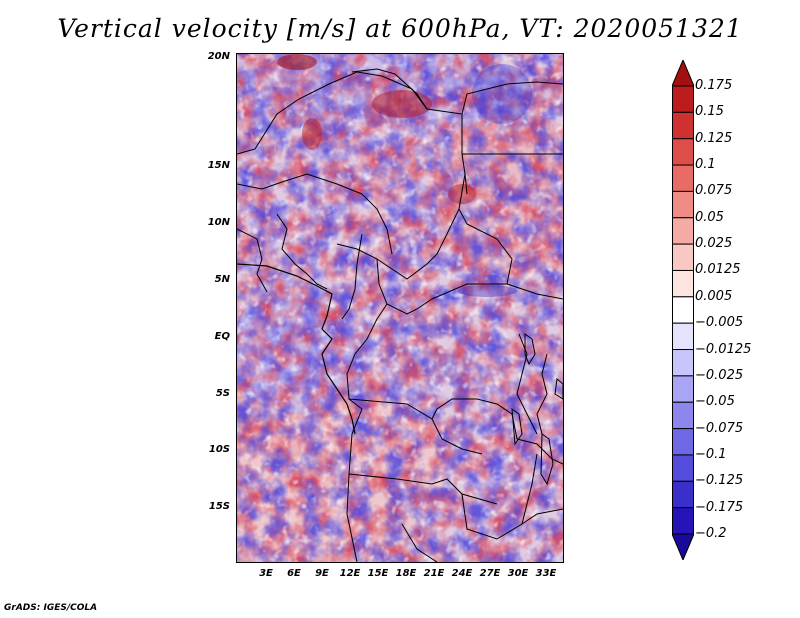 This screenshot has width=800, height=618. I want to click on footer-credit: GrADS: IGES/COLA, so click(51, 608).